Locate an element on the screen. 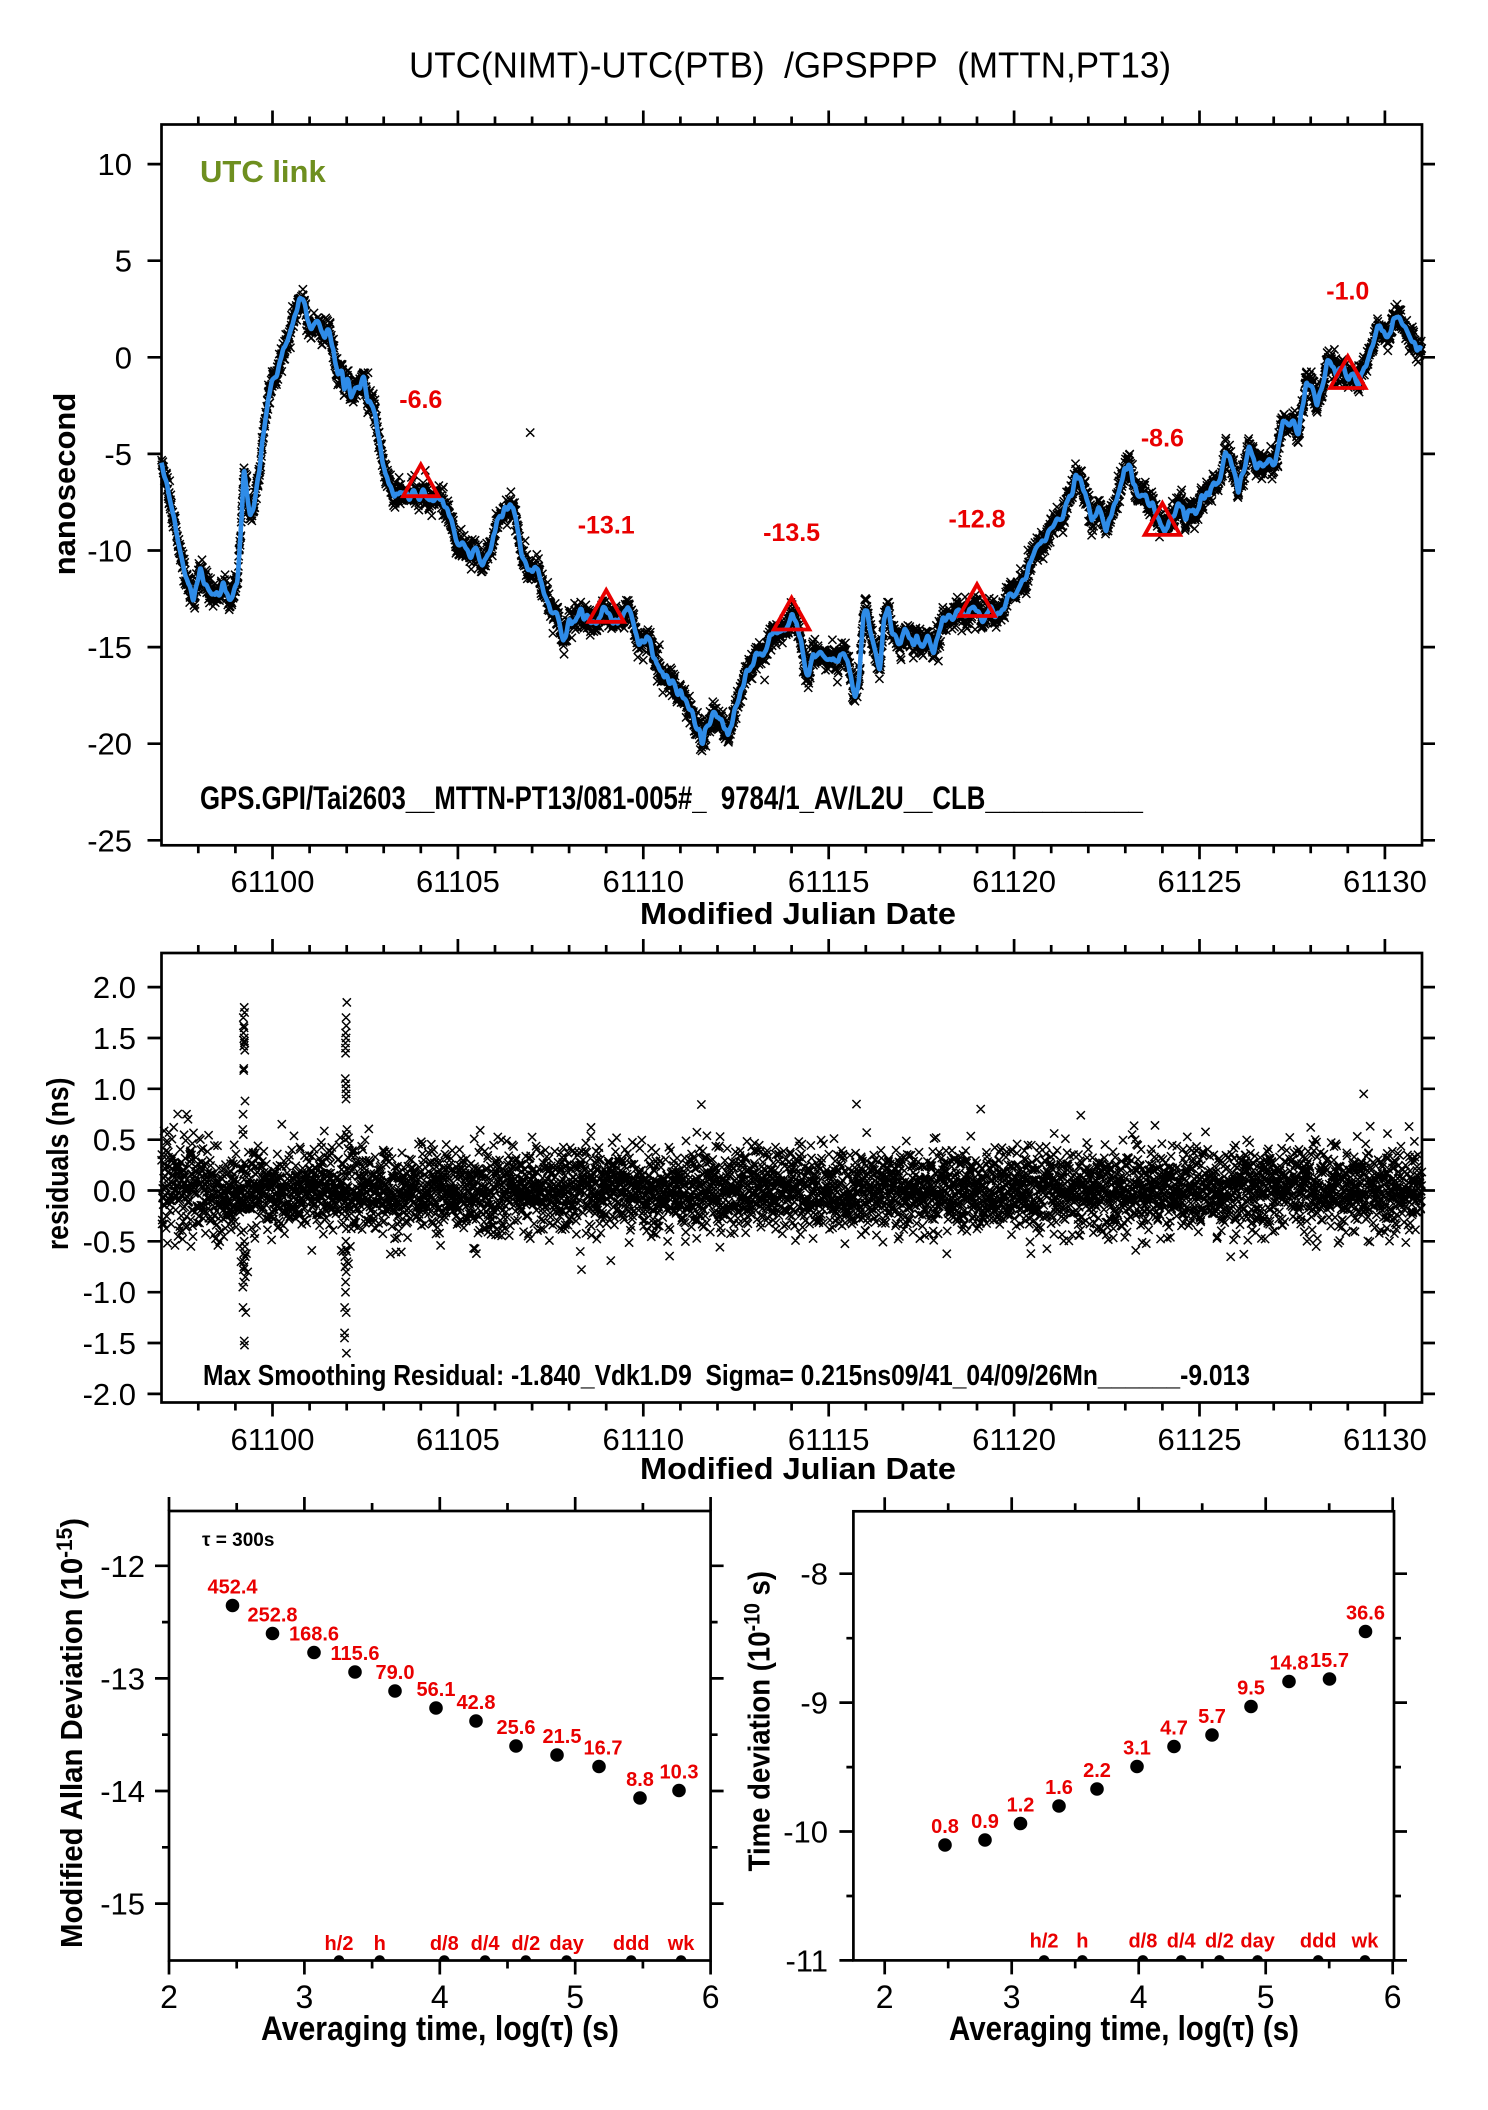 Image resolution: width=1488 pixels, height=2110 pixels. svg-text: 0.0 is located at coordinates (114, 1191).